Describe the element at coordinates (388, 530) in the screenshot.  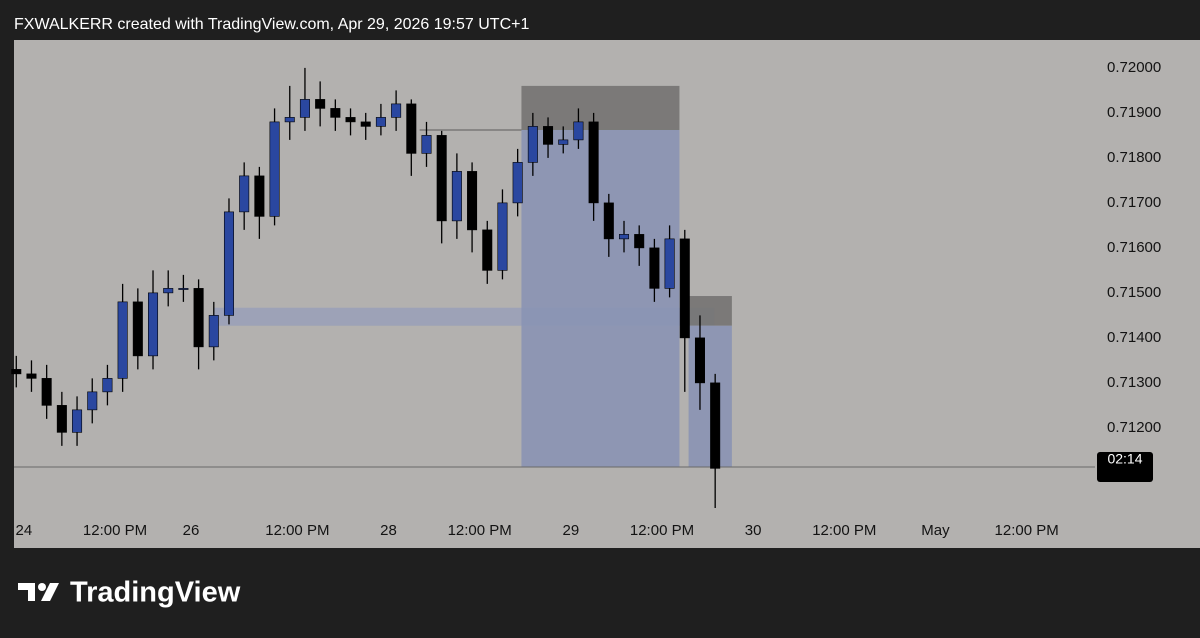
I see `x-tick-label: 28` at that location.